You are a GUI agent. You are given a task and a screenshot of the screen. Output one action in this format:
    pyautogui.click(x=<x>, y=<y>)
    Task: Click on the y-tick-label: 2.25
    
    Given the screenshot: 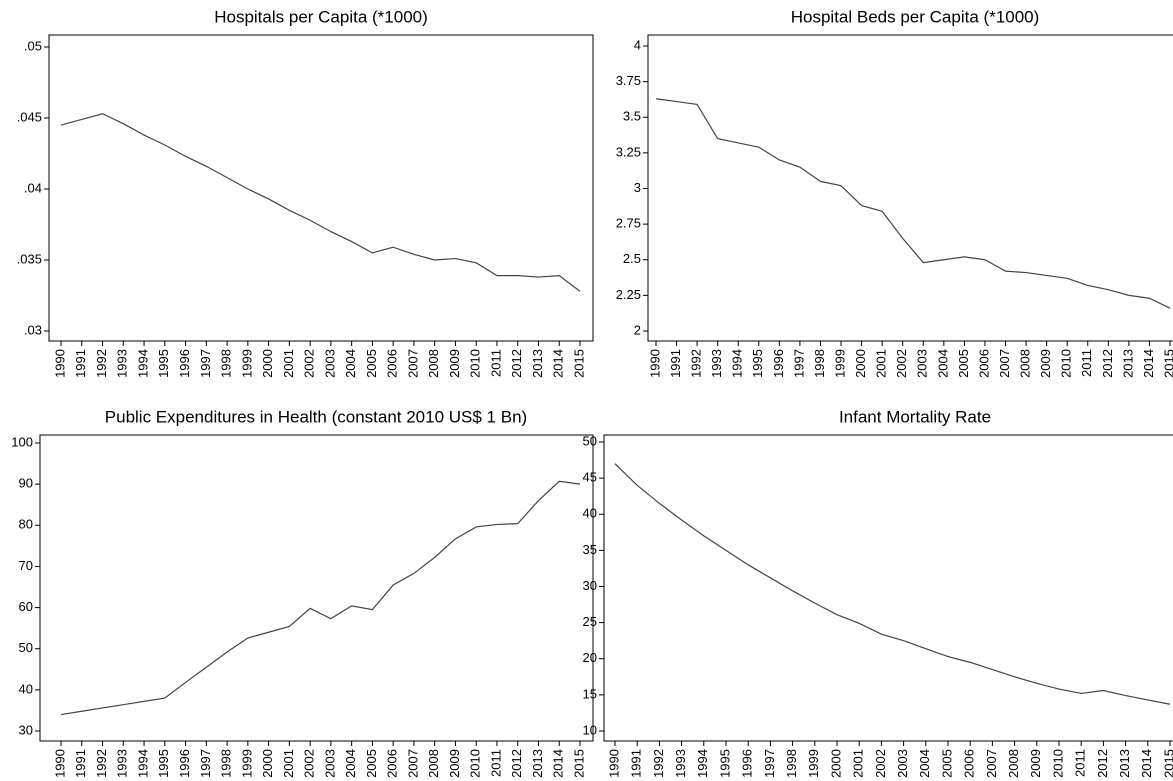 What is the action you would take?
    pyautogui.click(x=628, y=294)
    